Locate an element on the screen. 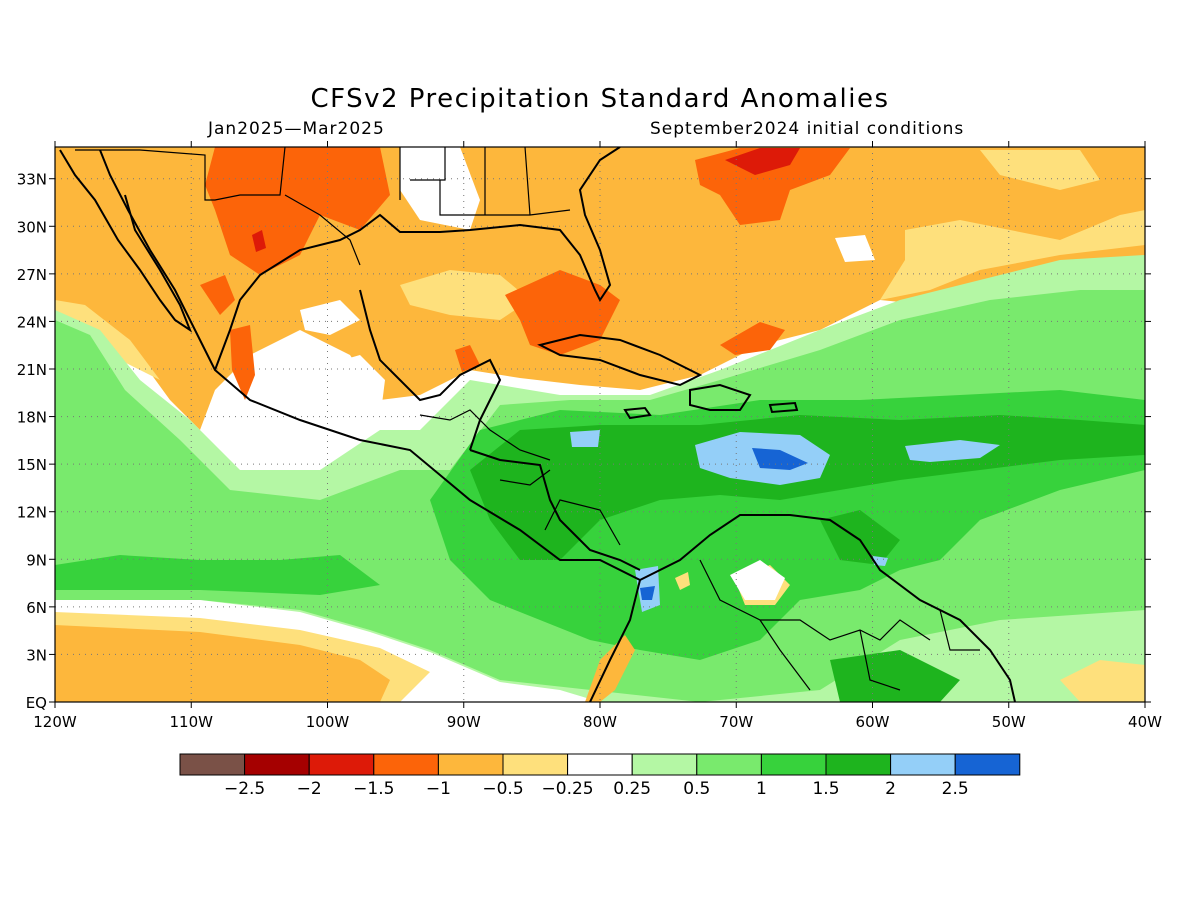 Image resolution: width=1200 pixels, height=900 pixels. legend-label: 0.5 is located at coordinates (696, 789).